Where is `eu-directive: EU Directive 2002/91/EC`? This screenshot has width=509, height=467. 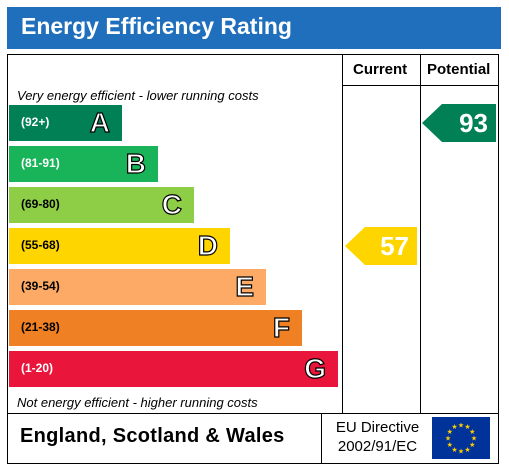 eu-directive: EU Directive 2002/91/EC is located at coordinates (377, 437).